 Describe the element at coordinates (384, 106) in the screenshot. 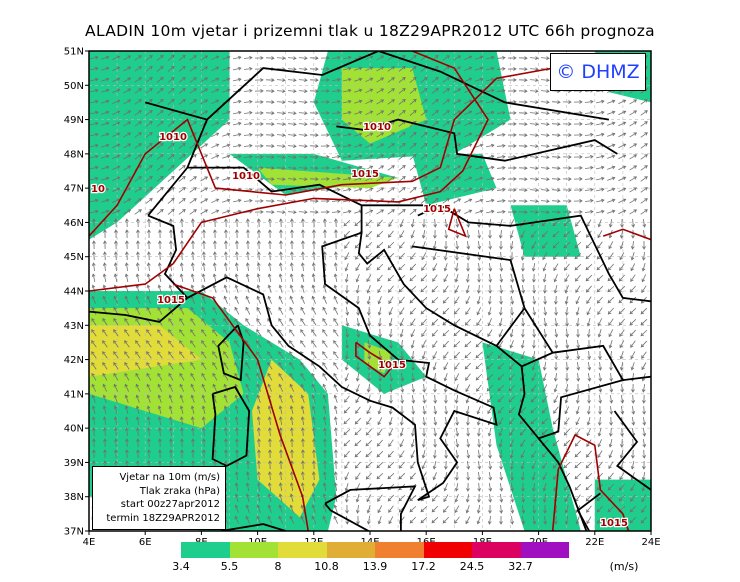

I see `wind-speed-area` at that location.